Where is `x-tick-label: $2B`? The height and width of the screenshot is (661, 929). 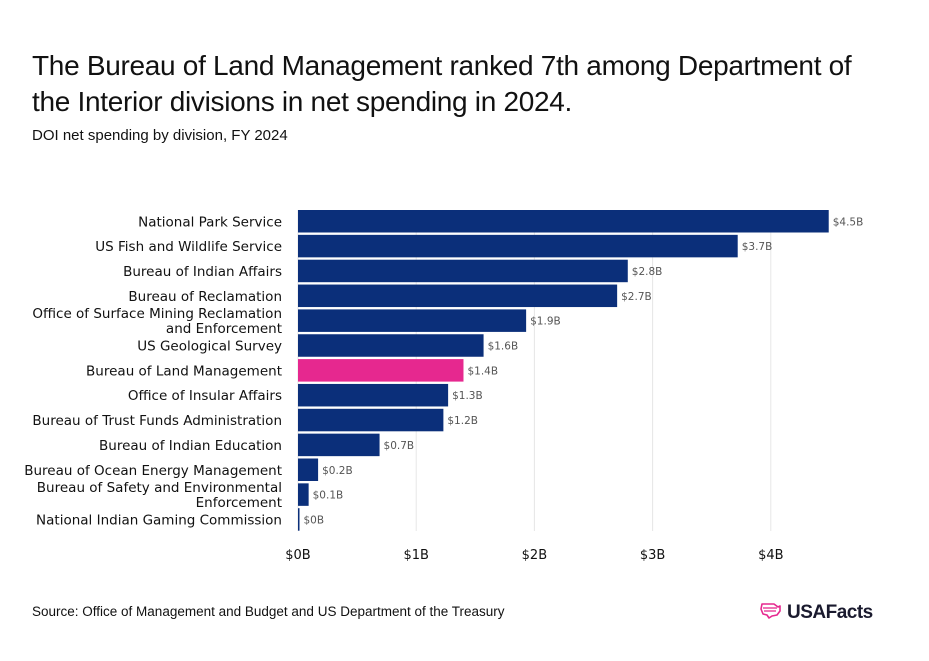
x-tick-label: $2B is located at coordinates (534, 555).